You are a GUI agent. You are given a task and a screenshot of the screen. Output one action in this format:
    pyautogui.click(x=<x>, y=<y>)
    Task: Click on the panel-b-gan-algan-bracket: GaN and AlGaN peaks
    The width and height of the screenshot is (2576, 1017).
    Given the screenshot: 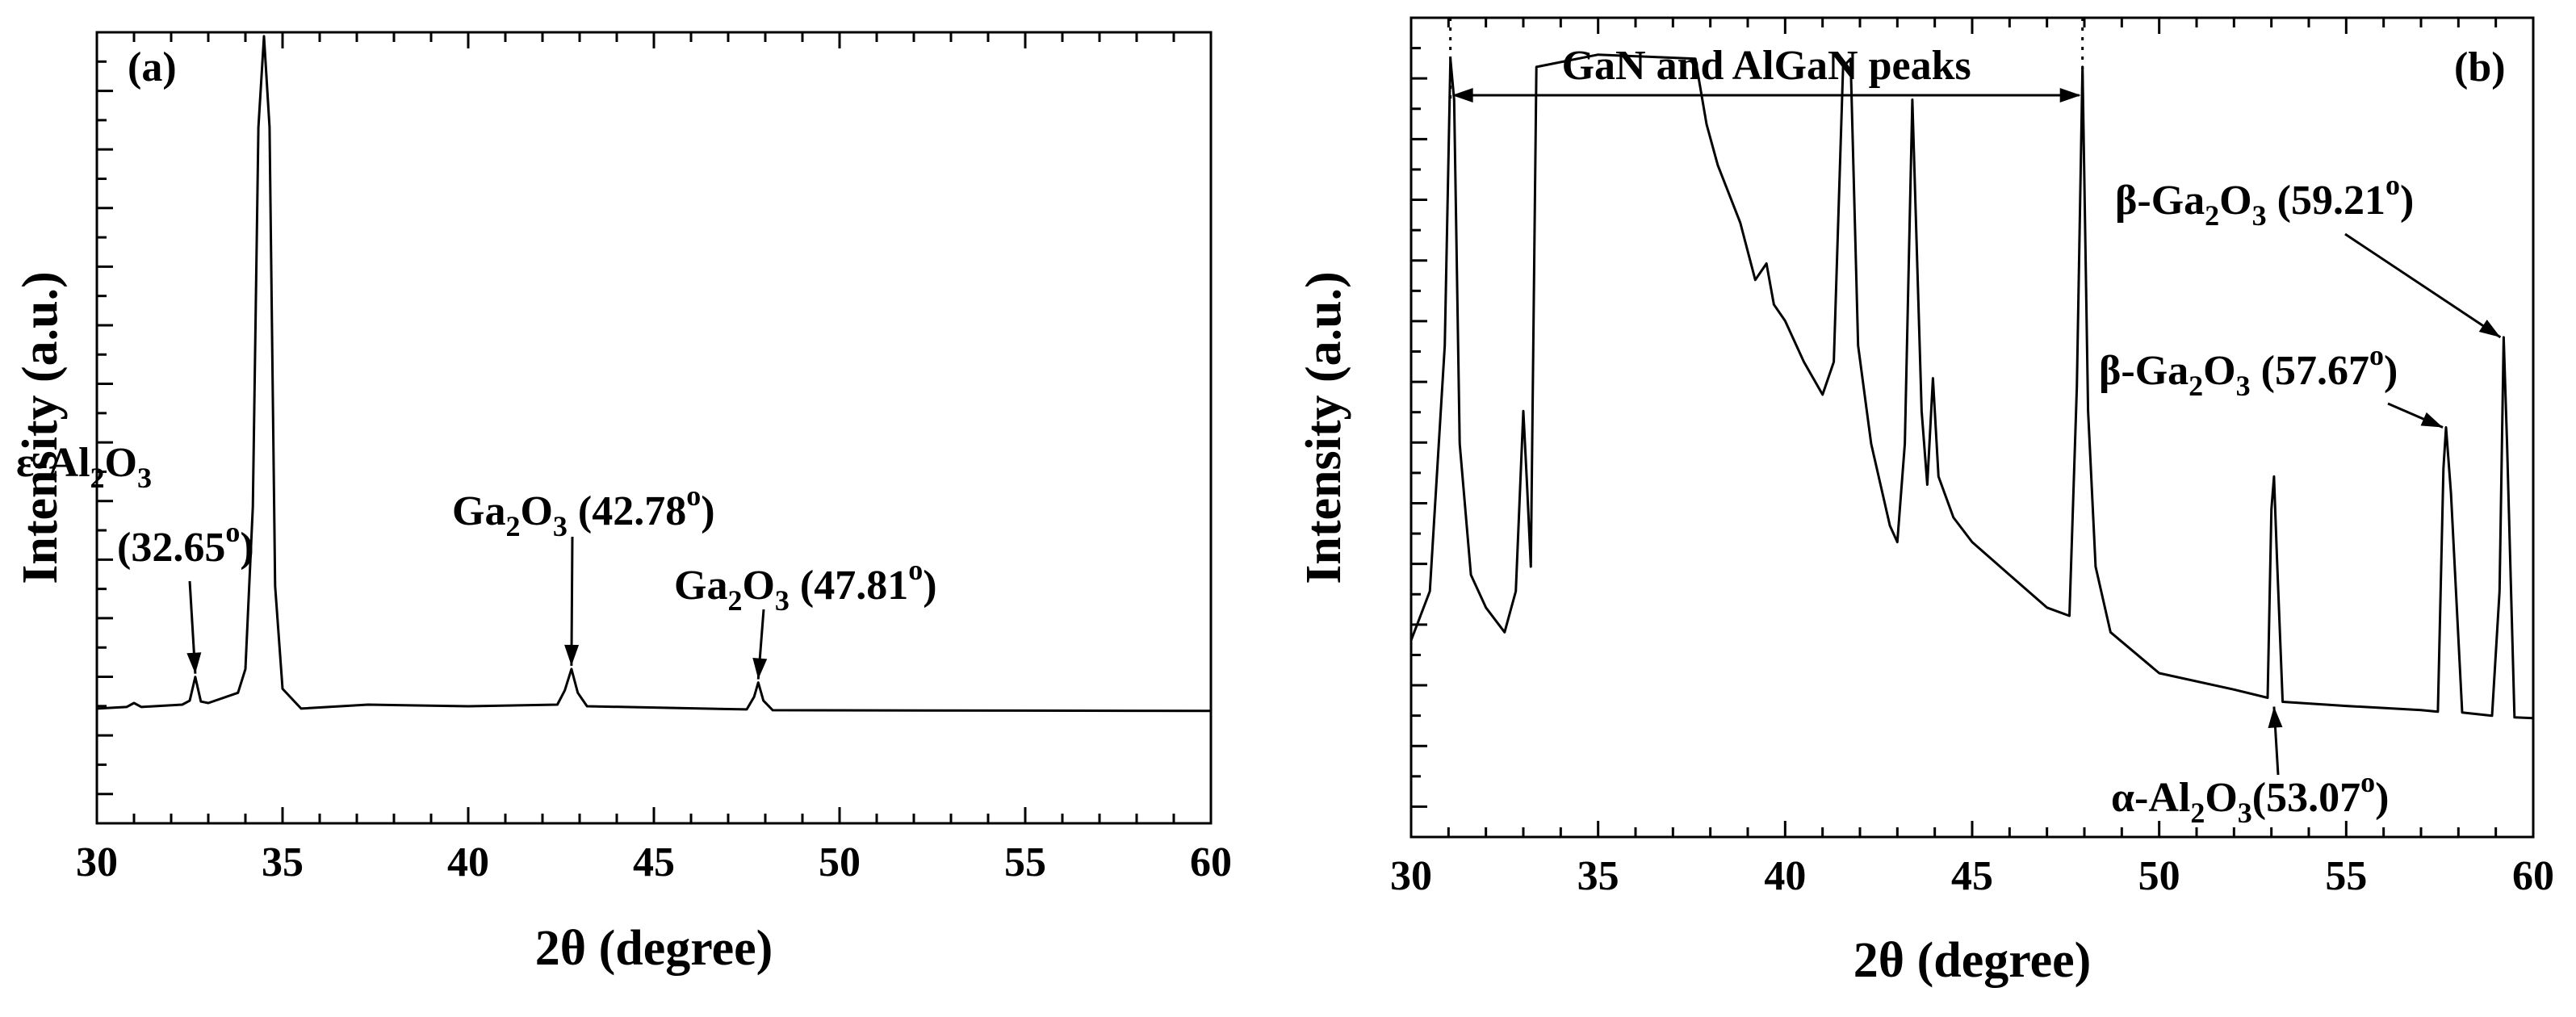 What is the action you would take?
    pyautogui.click(x=1766, y=60)
    